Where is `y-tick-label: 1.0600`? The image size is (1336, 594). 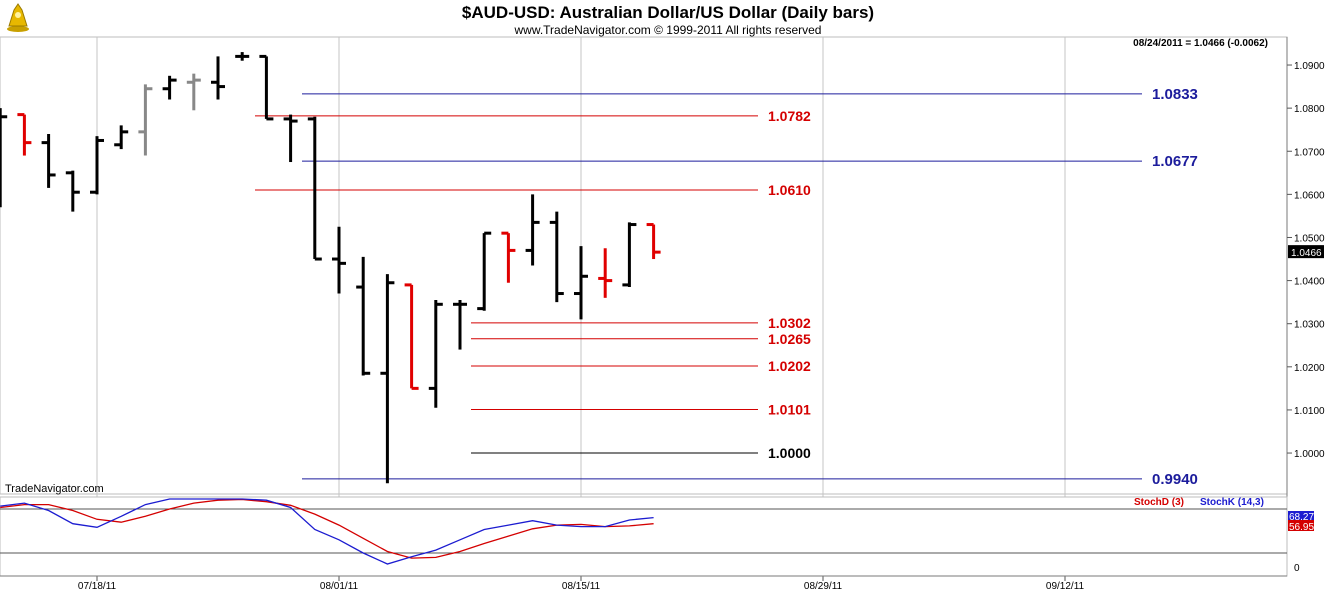
y-tick-label: 1.0600 is located at coordinates (1309, 195).